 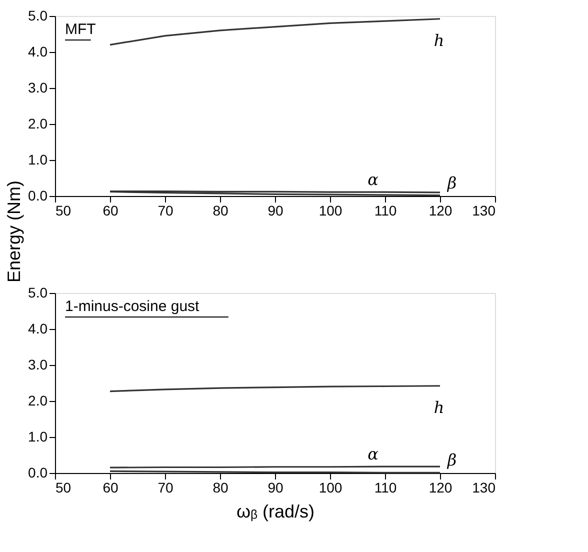 I want to click on annotation: 1-minus-cosine gust, so click(x=132, y=306).